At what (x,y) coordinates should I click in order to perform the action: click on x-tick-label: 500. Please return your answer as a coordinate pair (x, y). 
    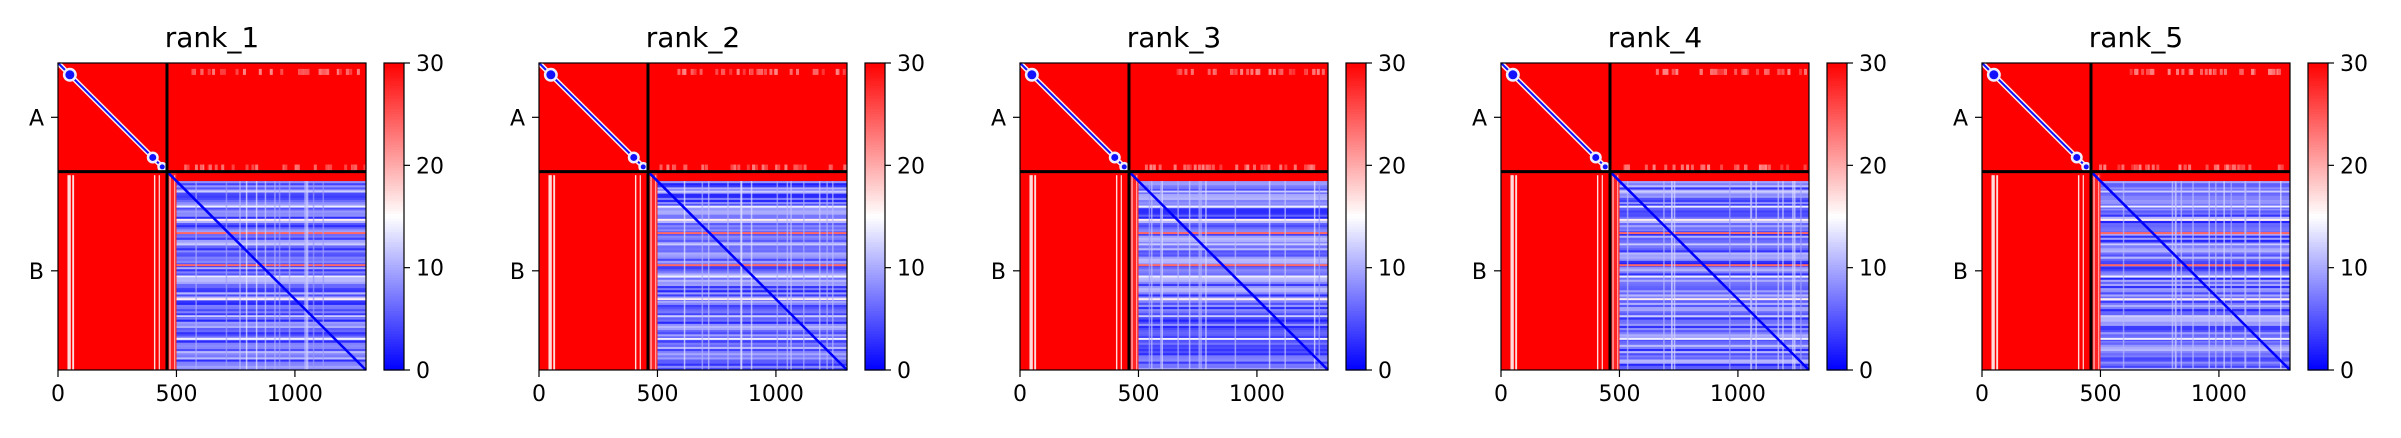
    Looking at the image, I should click on (2100, 394).